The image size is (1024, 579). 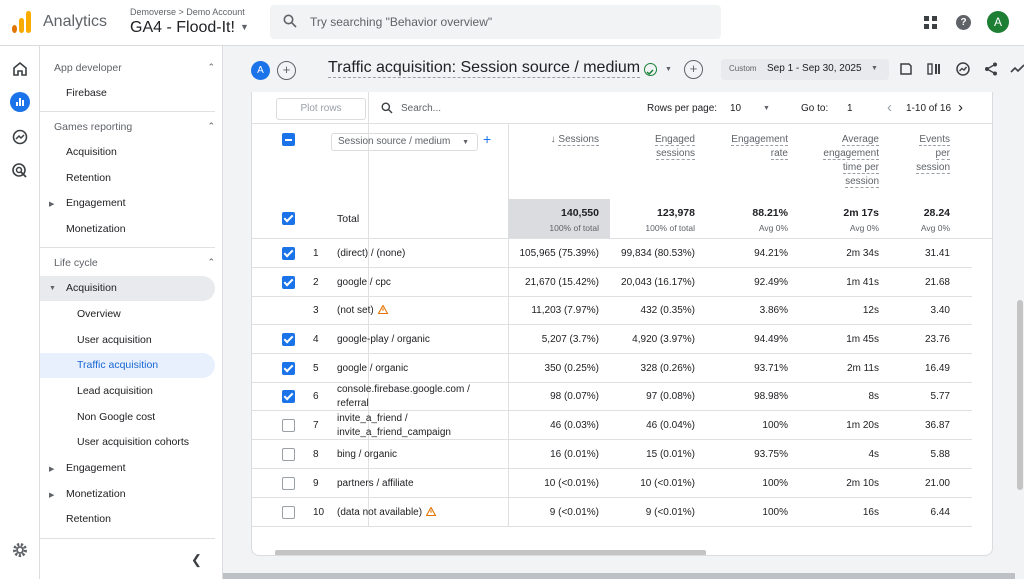 I want to click on insights-icon, so click(x=963, y=69).